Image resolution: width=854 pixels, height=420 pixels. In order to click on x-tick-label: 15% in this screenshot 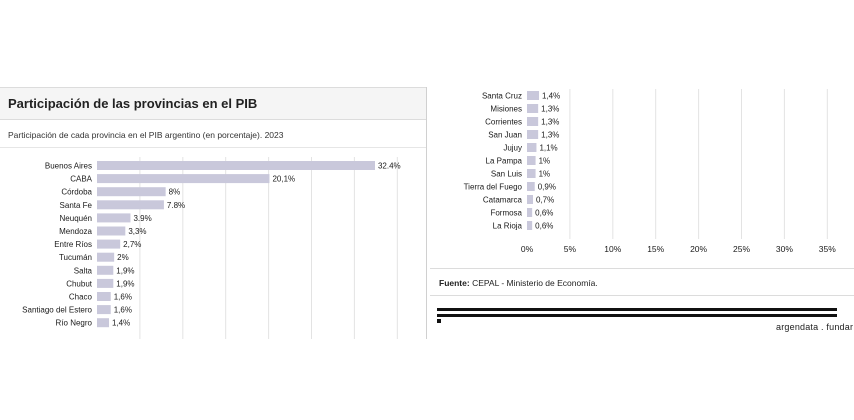, I will do `click(655, 249)`.